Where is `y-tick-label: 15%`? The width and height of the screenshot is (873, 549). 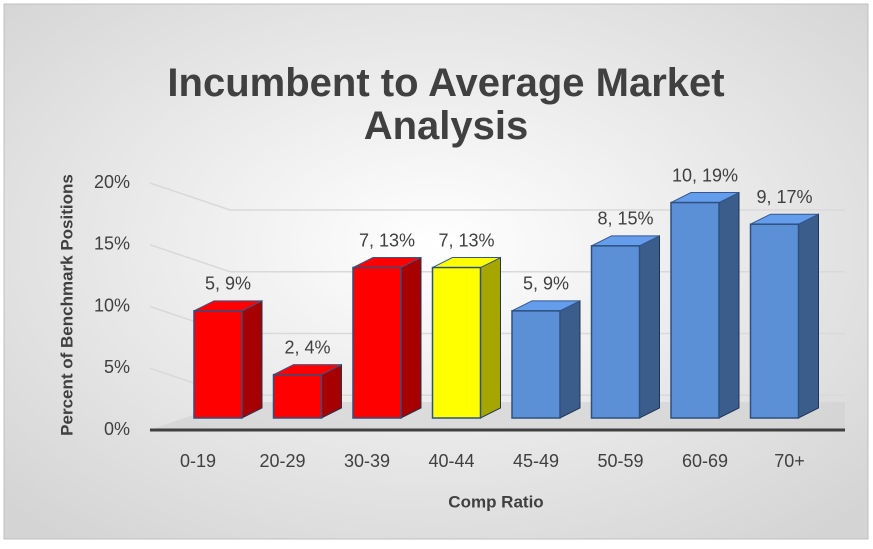 y-tick-label: 15% is located at coordinates (112, 244).